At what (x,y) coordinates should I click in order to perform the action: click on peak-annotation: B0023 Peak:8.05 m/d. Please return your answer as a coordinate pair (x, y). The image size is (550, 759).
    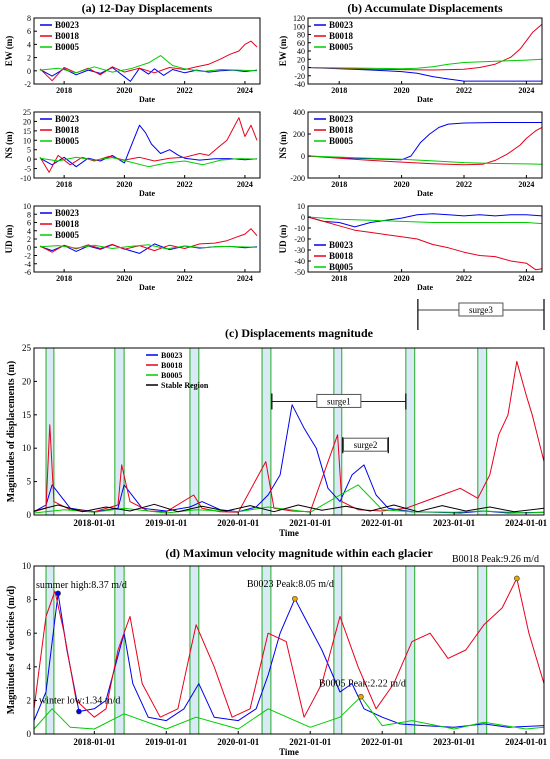
    Looking at the image, I should click on (290, 584).